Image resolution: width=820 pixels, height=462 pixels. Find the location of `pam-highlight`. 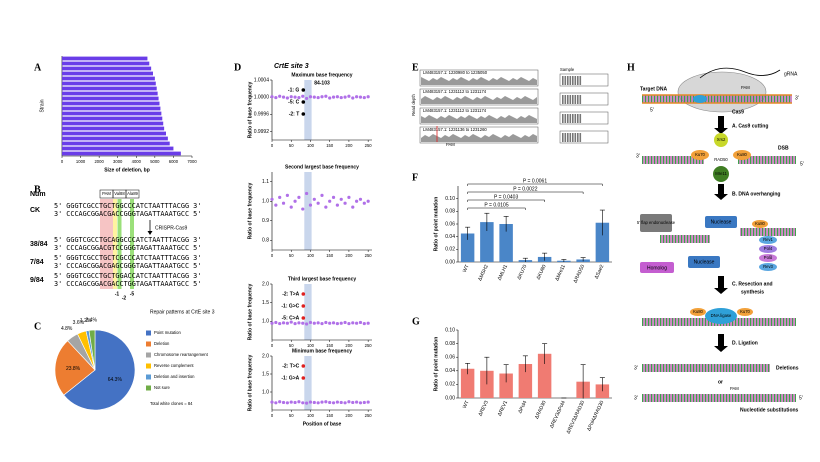

pam-highlight is located at coordinates (106, 244).